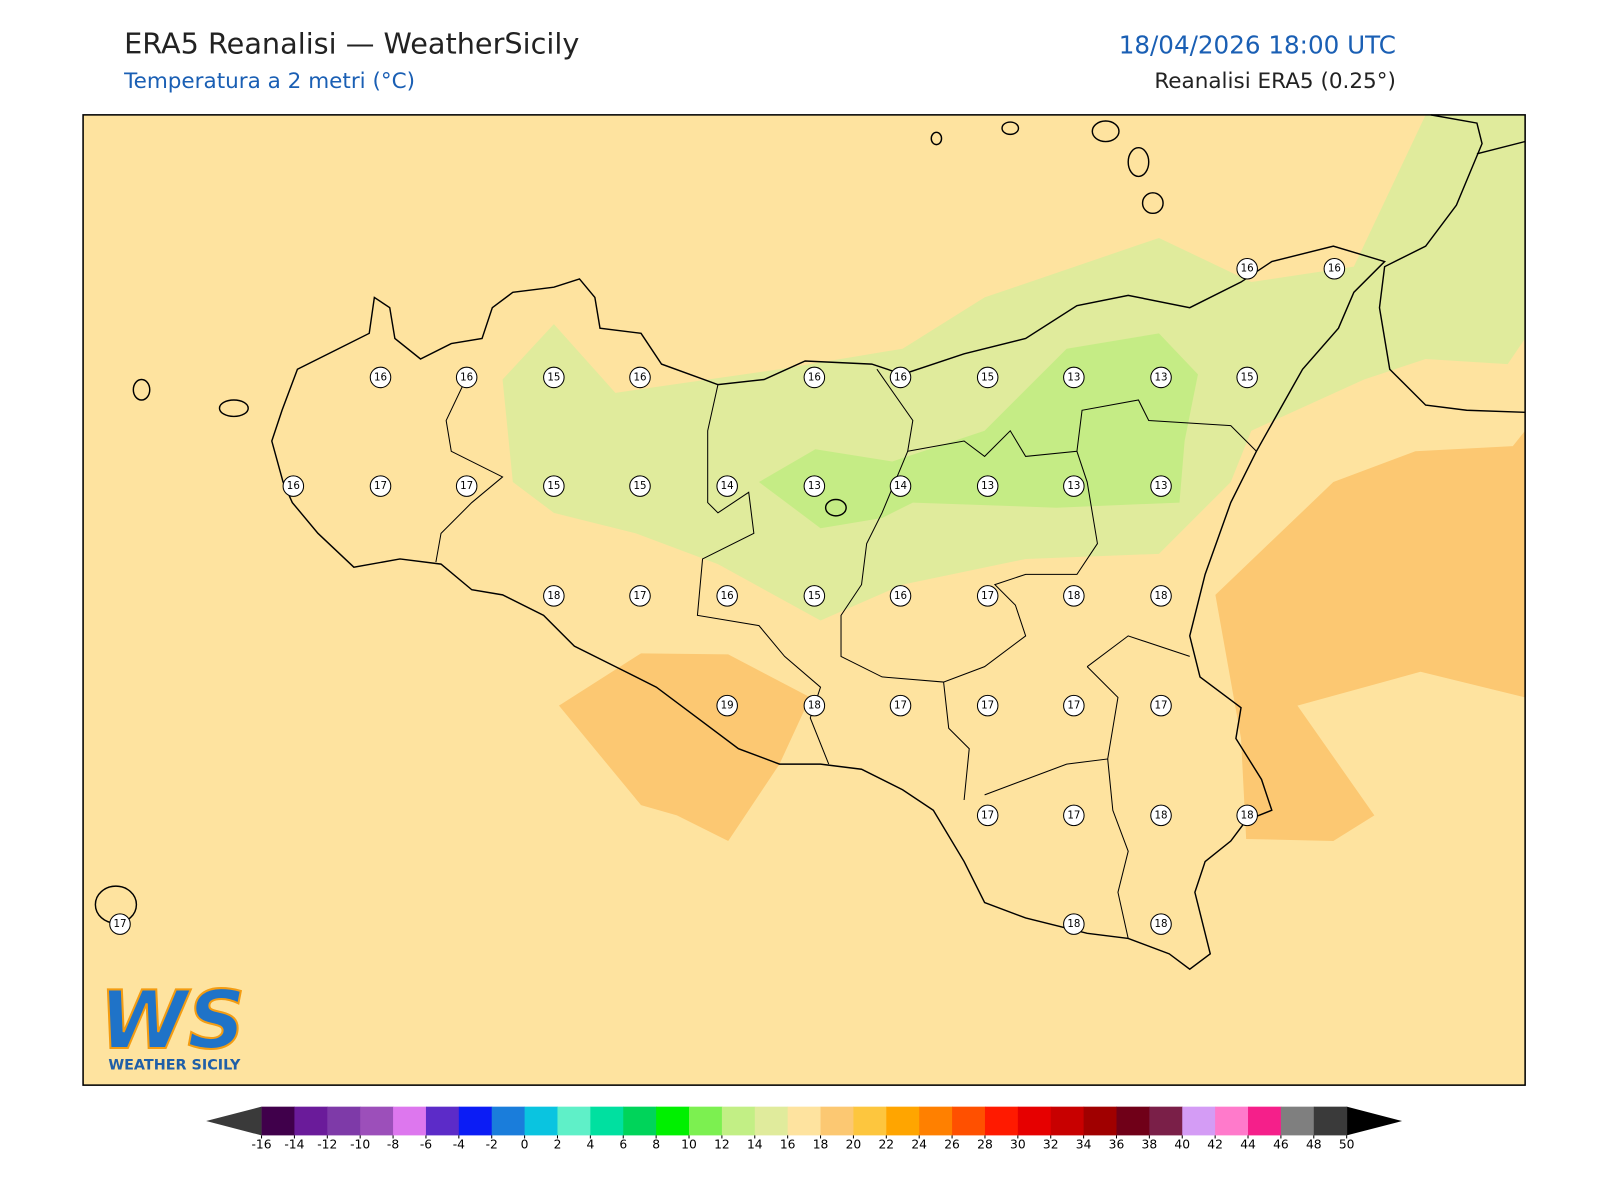 The height and width of the screenshot is (1200, 1600). Describe the element at coordinates (269, 81) in the screenshot. I see `subtitle: Temperatura a 2 metri (°C)` at that location.